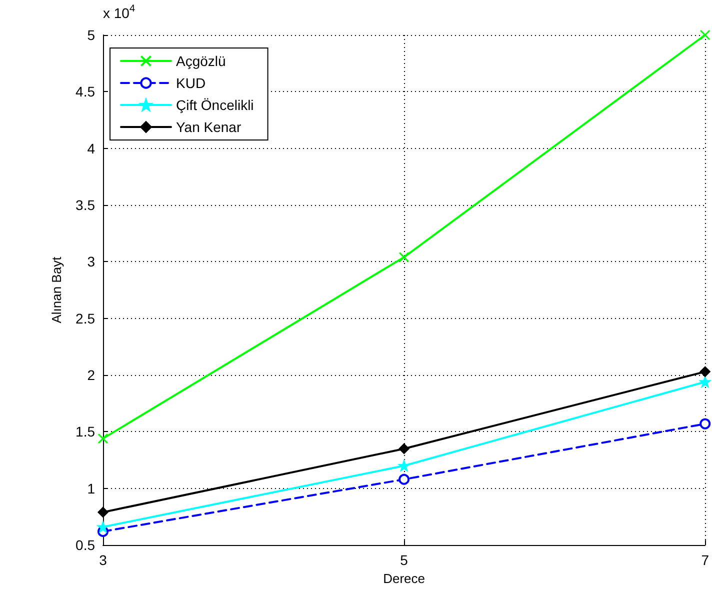 The height and width of the screenshot is (590, 712). Describe the element at coordinates (86, 205) in the screenshot. I see `y-tick-label: 3.5` at that location.